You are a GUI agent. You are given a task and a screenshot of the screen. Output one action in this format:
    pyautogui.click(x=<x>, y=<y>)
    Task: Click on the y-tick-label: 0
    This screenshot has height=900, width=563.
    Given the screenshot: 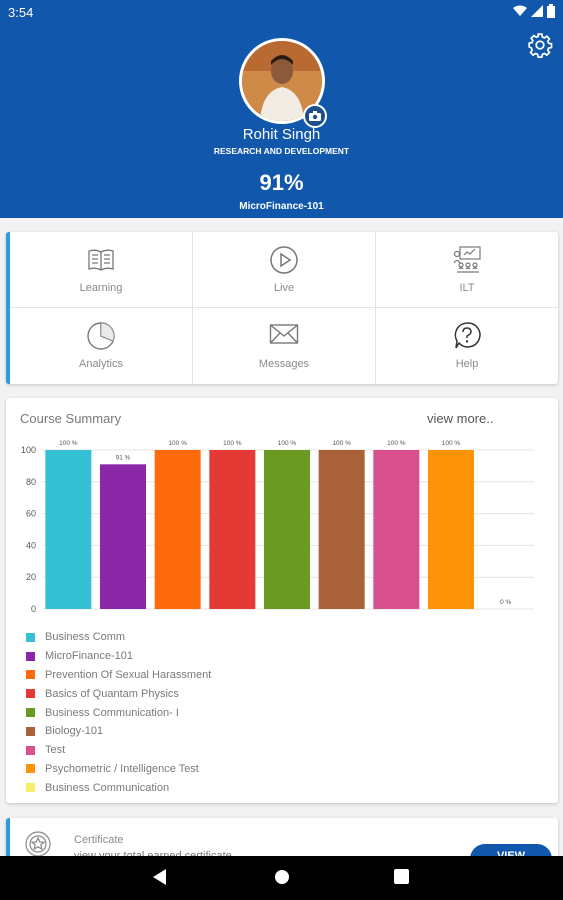 What is the action you would take?
    pyautogui.click(x=33, y=609)
    